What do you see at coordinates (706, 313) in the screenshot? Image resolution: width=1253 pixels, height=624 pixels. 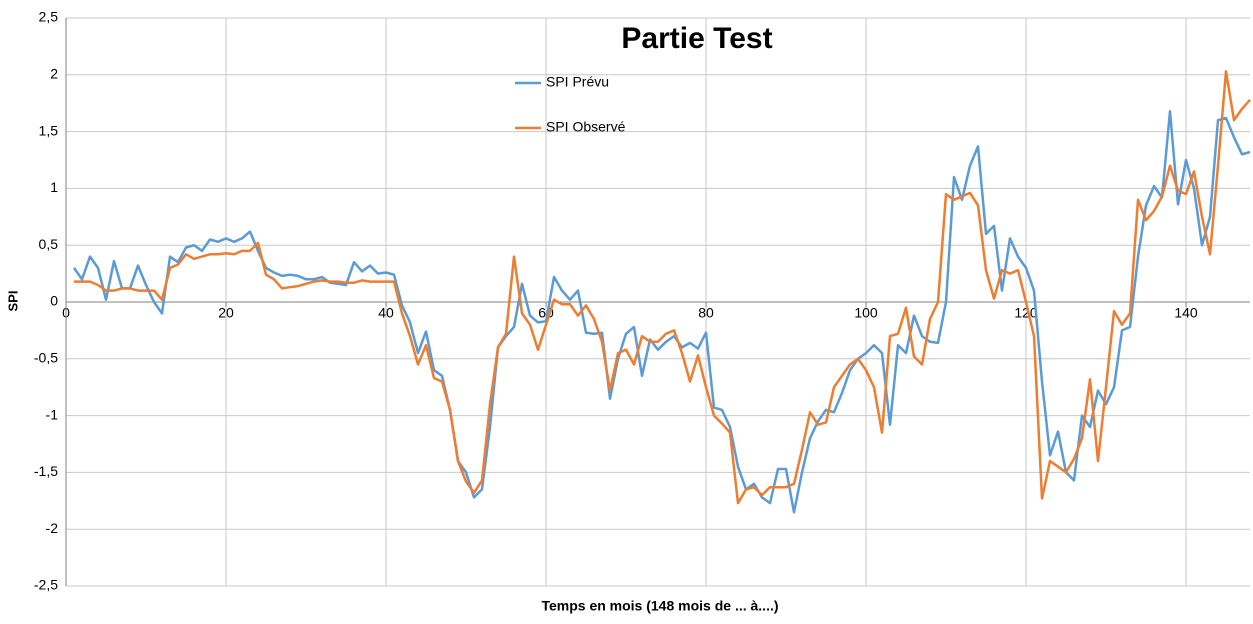 I see `x-tick-label: 80` at bounding box center [706, 313].